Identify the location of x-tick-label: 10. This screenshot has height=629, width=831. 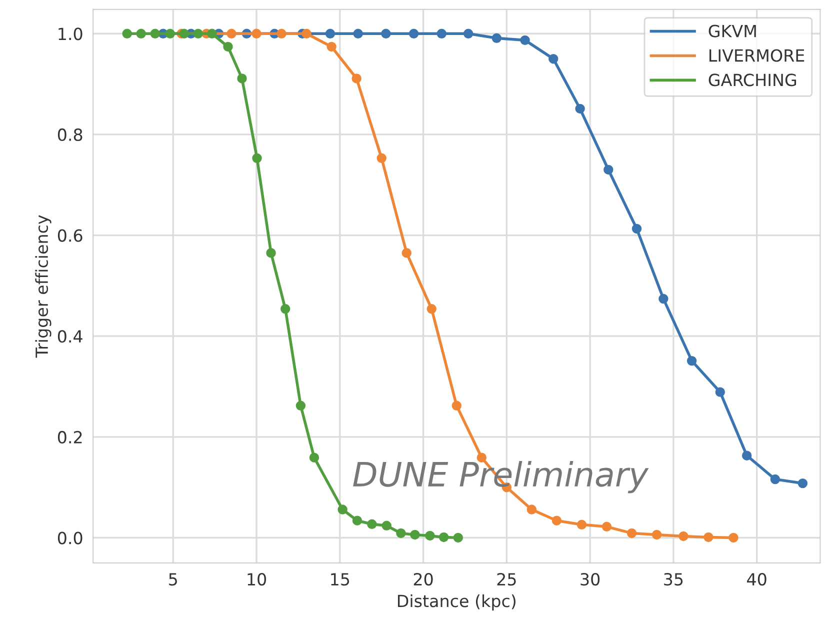
(257, 579).